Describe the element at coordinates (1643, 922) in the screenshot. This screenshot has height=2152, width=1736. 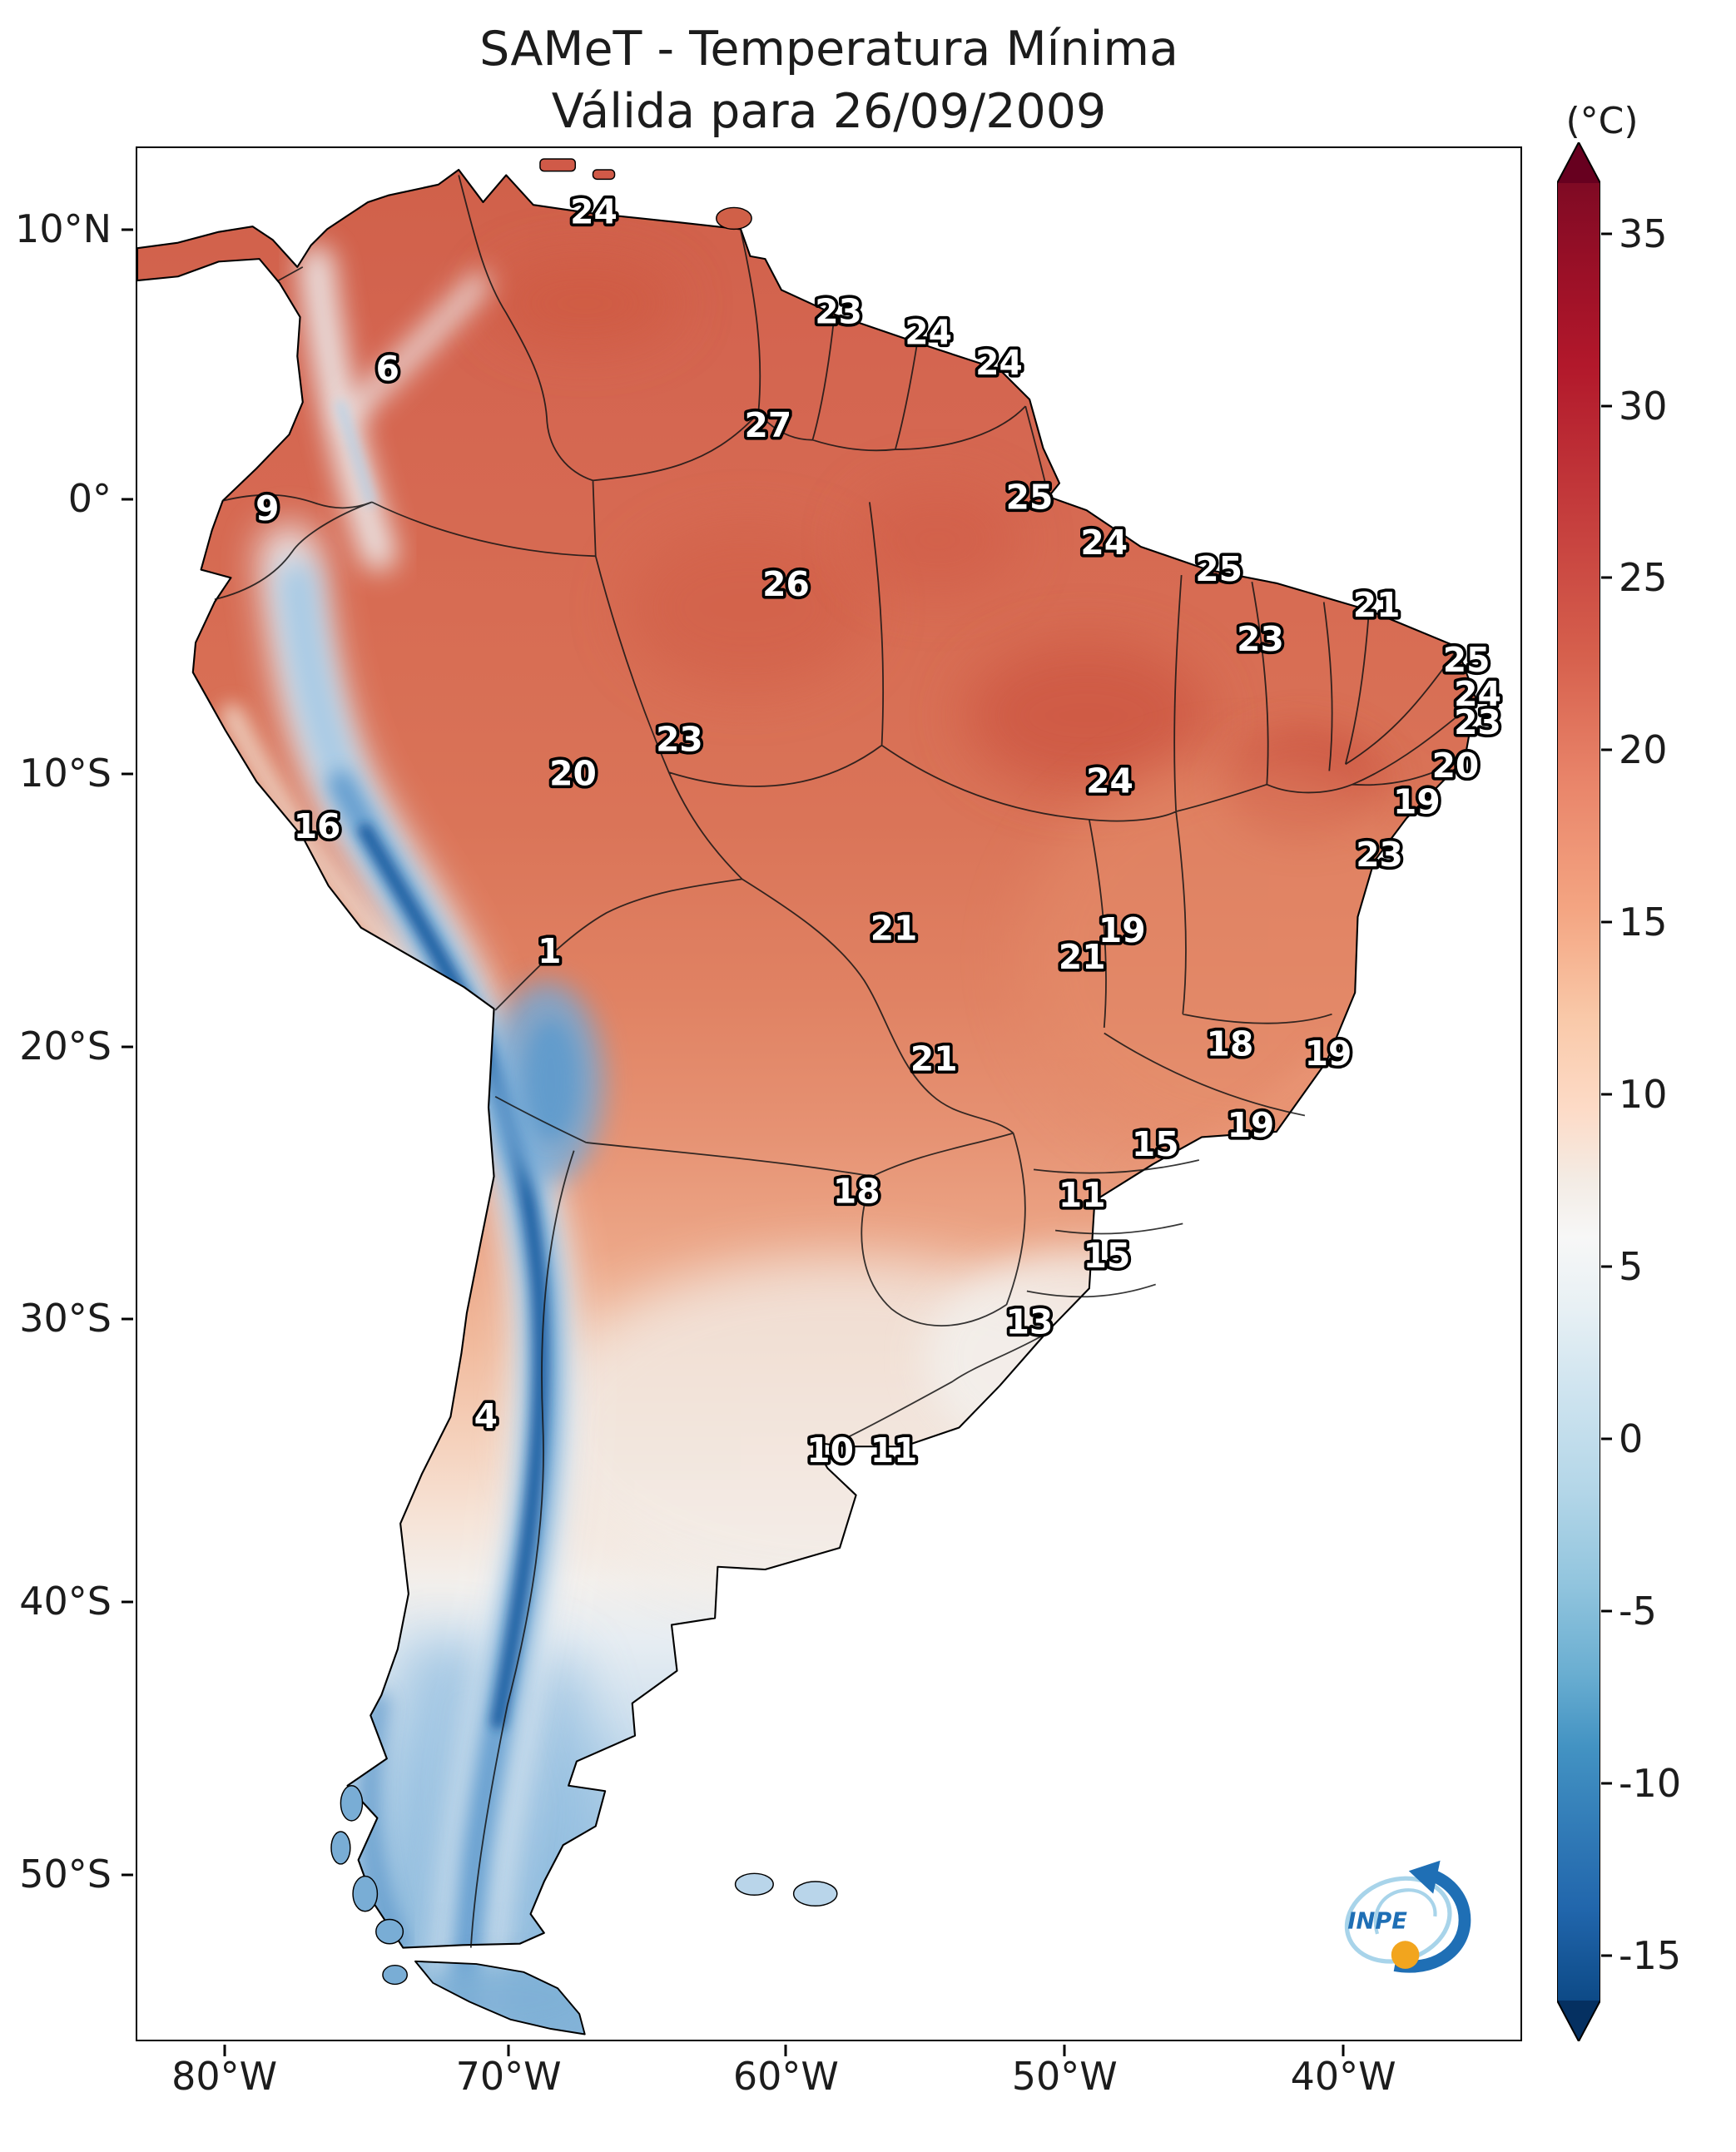
I see `colorbar-tick-label: 15` at that location.